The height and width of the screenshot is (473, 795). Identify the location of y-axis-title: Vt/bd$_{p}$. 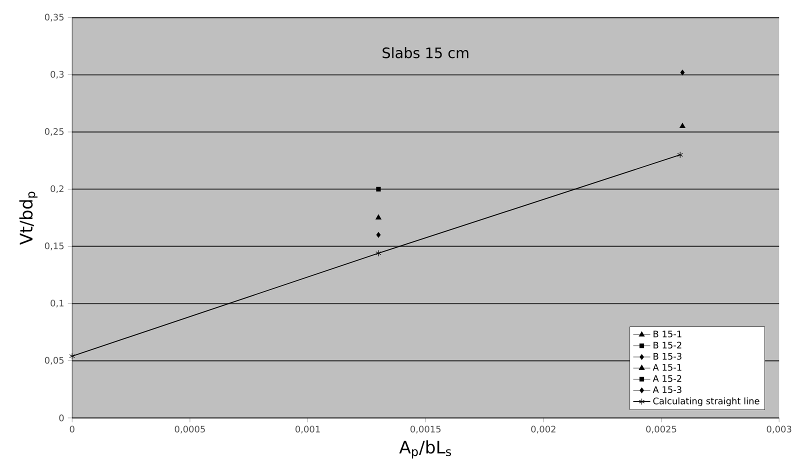
(28, 218).